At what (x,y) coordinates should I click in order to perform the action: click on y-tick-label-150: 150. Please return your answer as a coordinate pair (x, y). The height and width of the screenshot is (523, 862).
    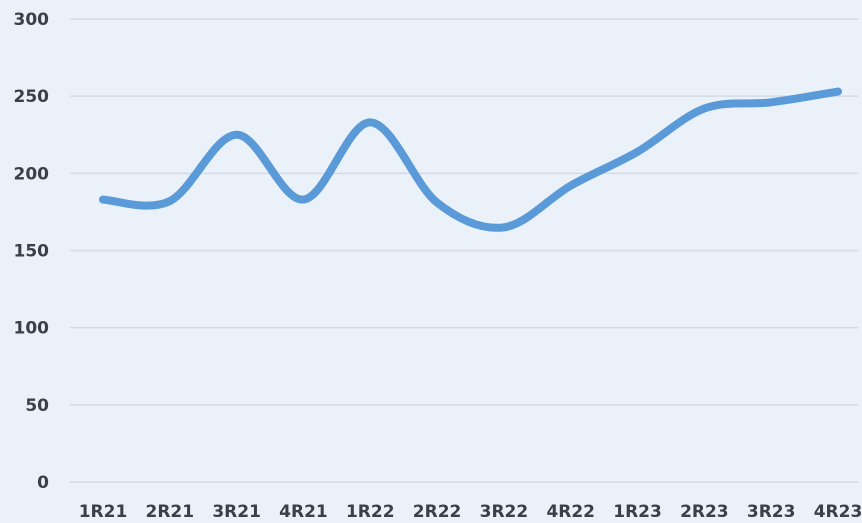
    Looking at the image, I should click on (32, 252).